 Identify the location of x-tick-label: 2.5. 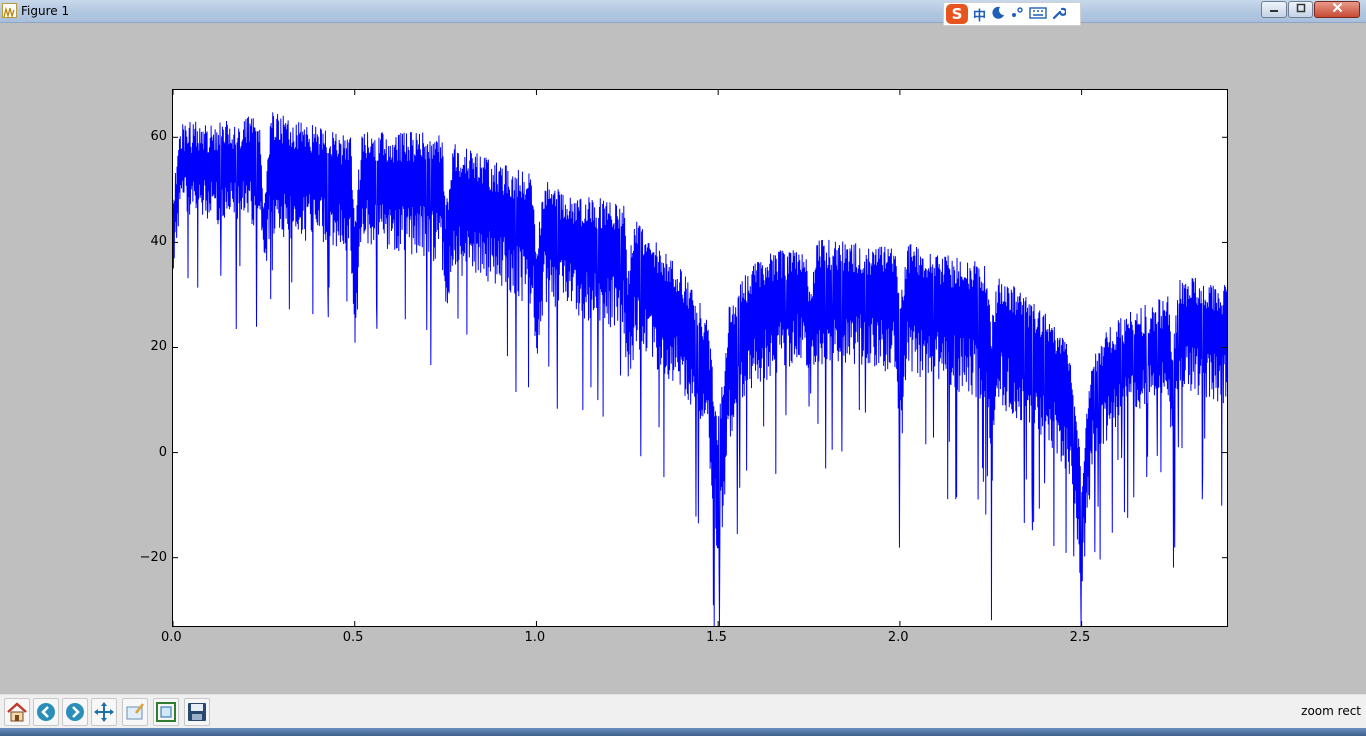
(1080, 637).